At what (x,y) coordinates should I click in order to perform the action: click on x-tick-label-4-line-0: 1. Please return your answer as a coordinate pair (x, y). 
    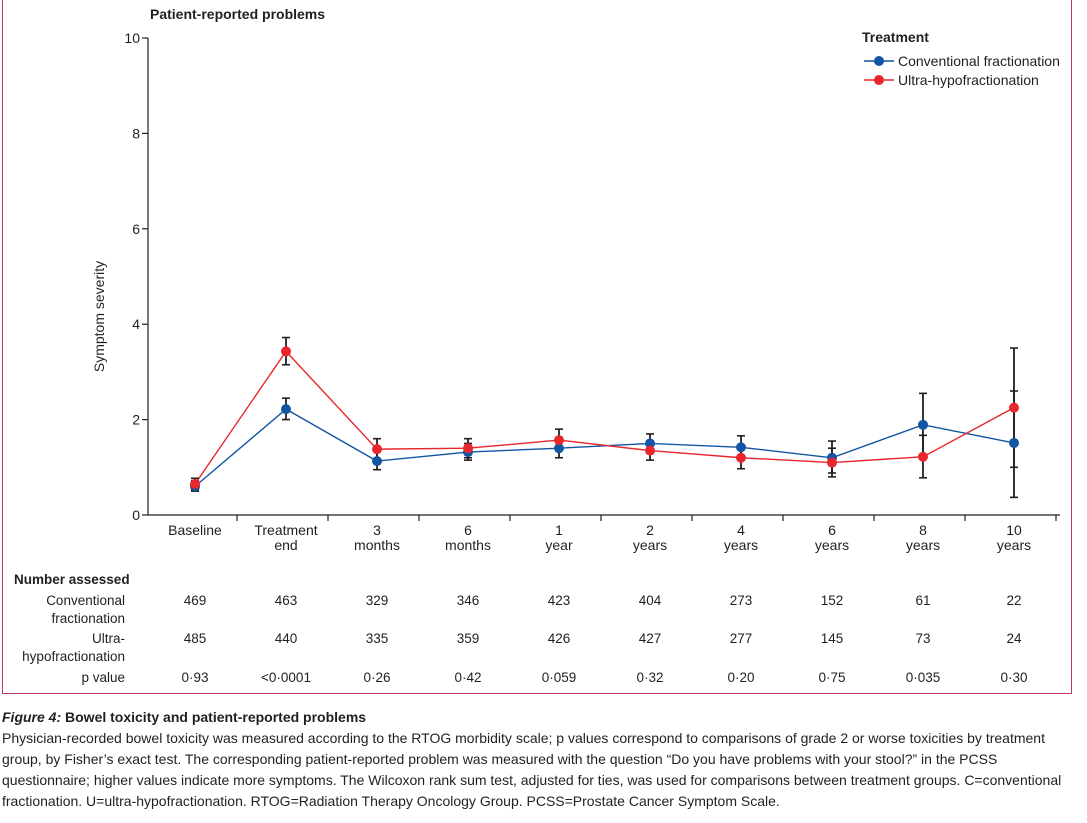
    Looking at the image, I should click on (559, 530).